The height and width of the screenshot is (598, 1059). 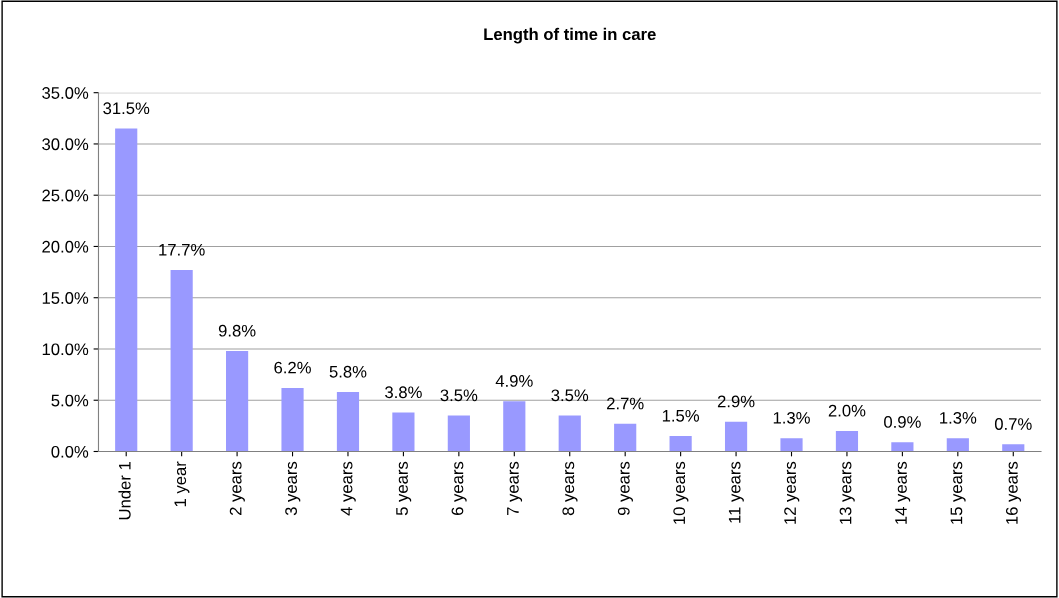 I want to click on x-tick-label: 16 years, so click(x=1013, y=492).